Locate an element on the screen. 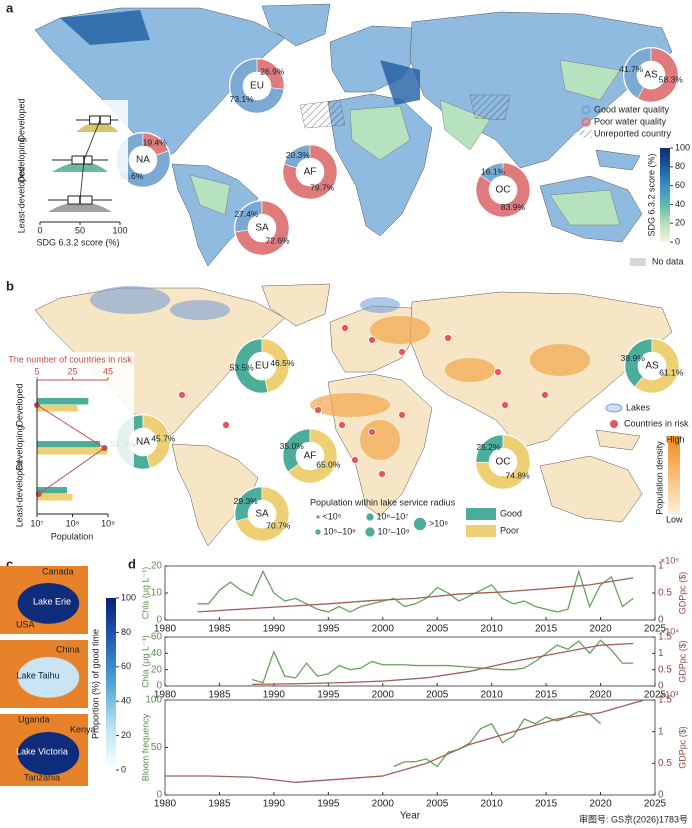  no-data-label: No data is located at coordinates (668, 261).